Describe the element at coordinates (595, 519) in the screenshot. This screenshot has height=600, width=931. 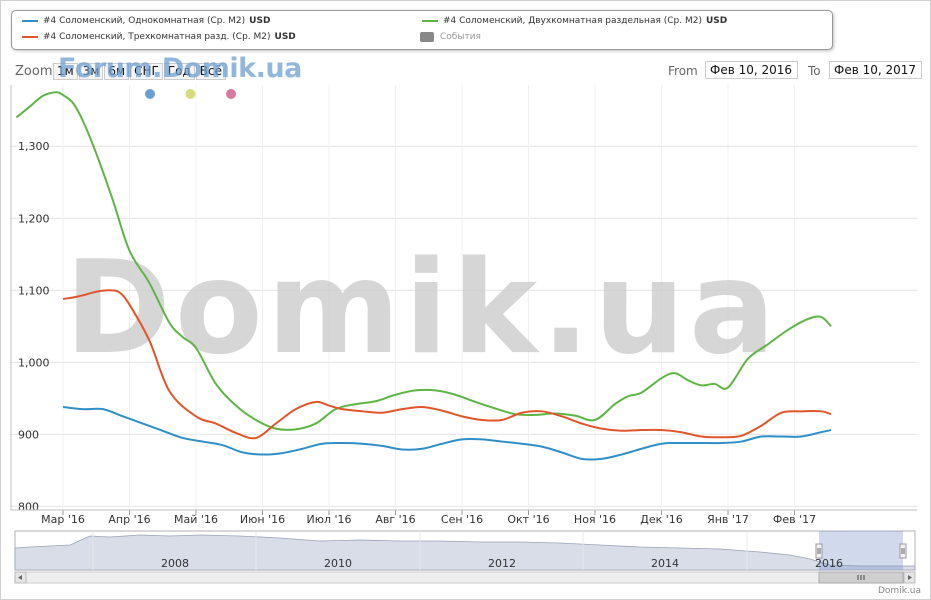
I see `x-tick-label: Ноя '16` at that location.